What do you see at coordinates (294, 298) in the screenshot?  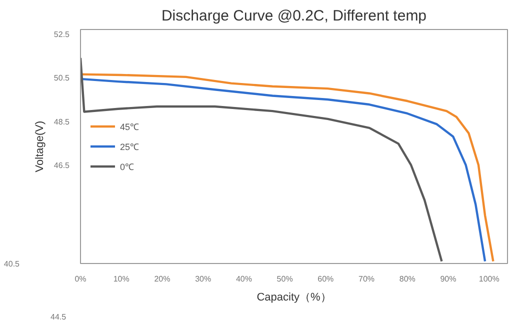 I see `x-axis-title: Capacity（%）` at bounding box center [294, 298].